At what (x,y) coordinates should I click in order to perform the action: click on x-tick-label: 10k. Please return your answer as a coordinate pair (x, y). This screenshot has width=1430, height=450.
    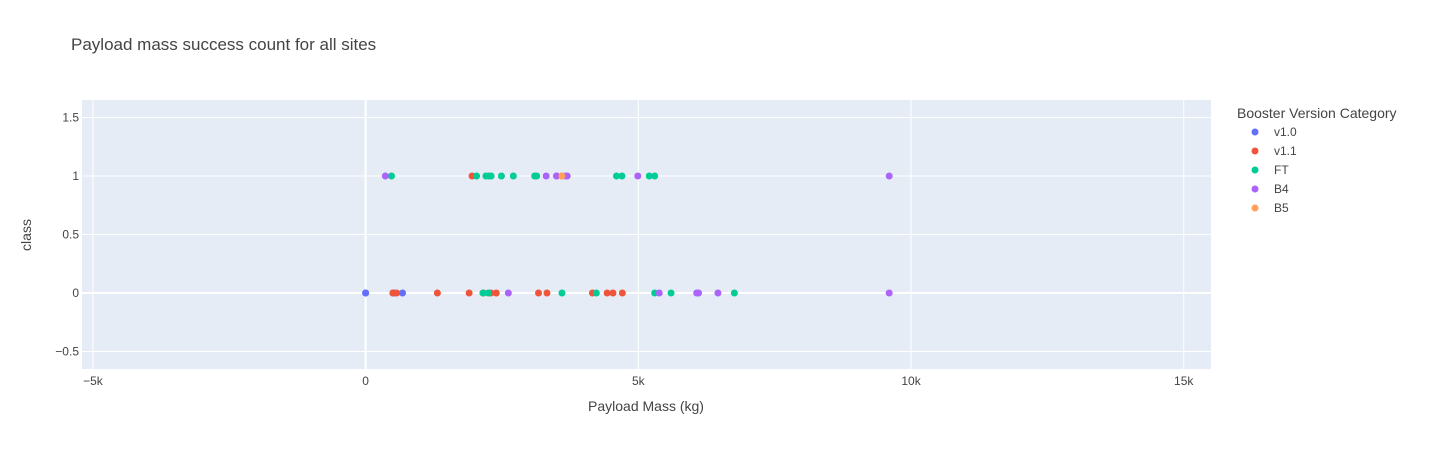
    Looking at the image, I should click on (911, 381).